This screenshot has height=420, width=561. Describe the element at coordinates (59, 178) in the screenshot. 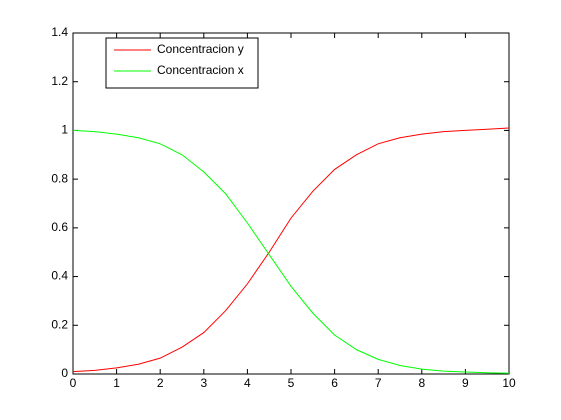

I see `y-tick-label: 0.8` at that location.